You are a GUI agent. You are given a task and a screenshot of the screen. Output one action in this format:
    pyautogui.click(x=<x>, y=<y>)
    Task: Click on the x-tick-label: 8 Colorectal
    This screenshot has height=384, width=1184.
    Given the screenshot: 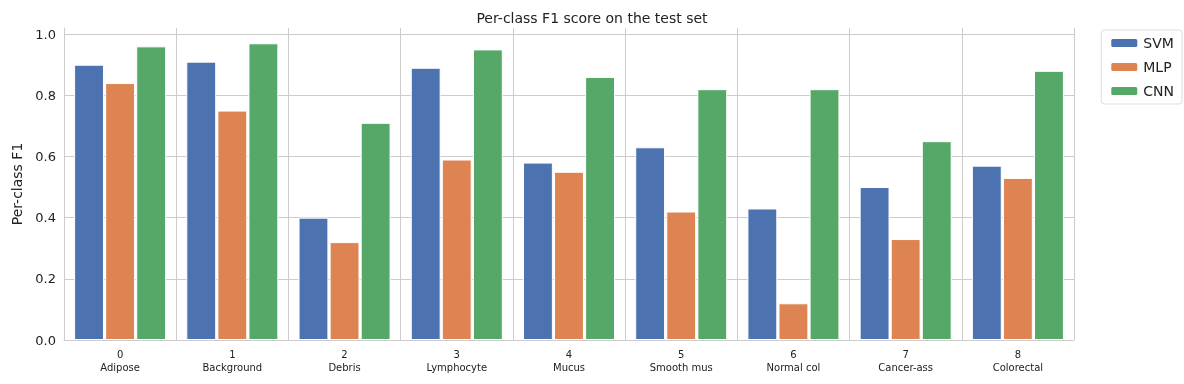 What is the action you would take?
    pyautogui.click(x=1018, y=361)
    